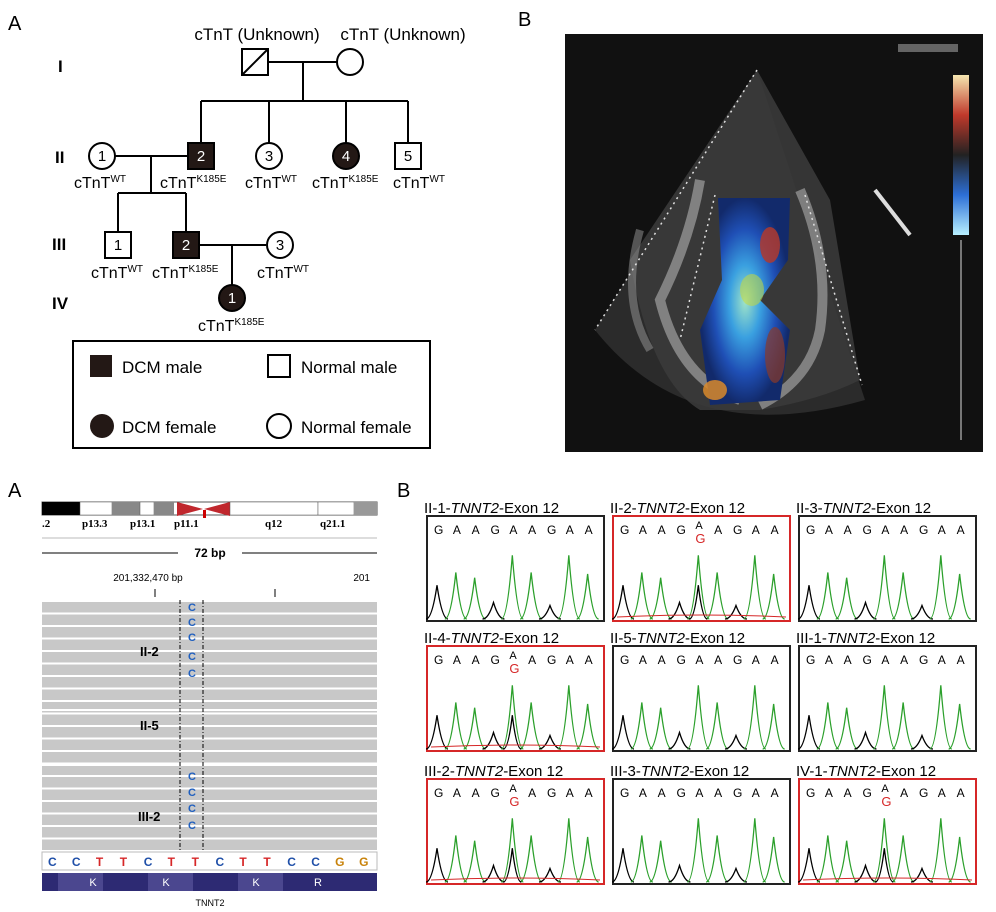 This screenshot has width=996, height=912. What do you see at coordinates (210, 903) in the screenshot?
I see `igv-gene-label: TNNT2` at bounding box center [210, 903].